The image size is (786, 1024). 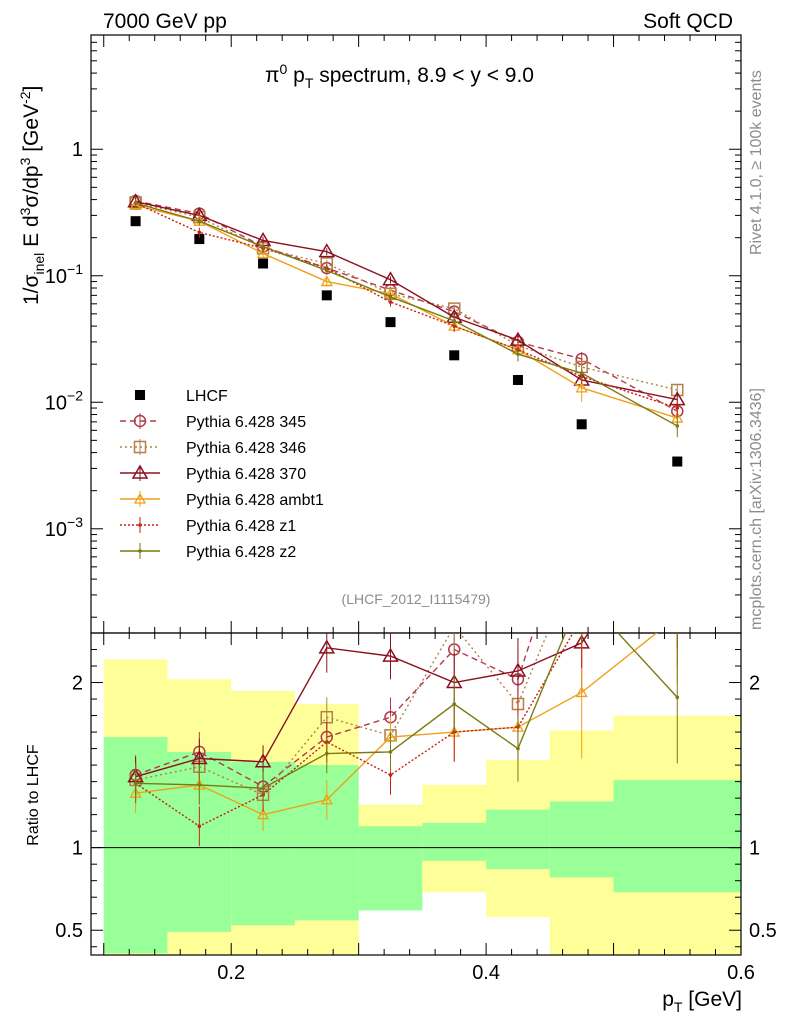 I want to click on header-right: Soft QCD, so click(x=688, y=21).